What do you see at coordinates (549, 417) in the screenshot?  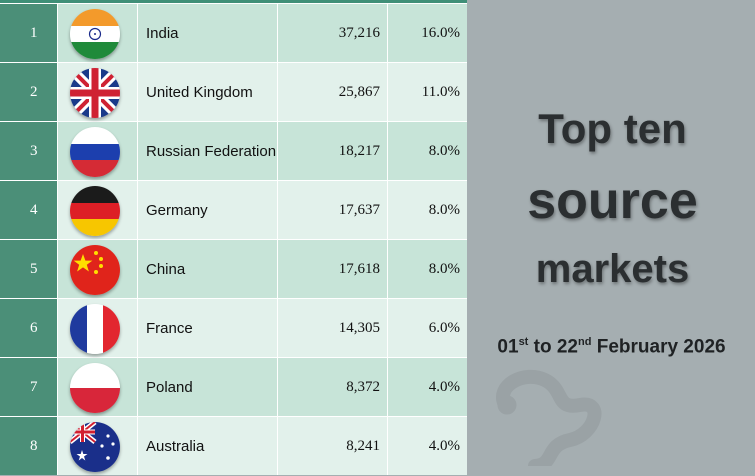 I see `decorative-swirl-icon` at bounding box center [549, 417].